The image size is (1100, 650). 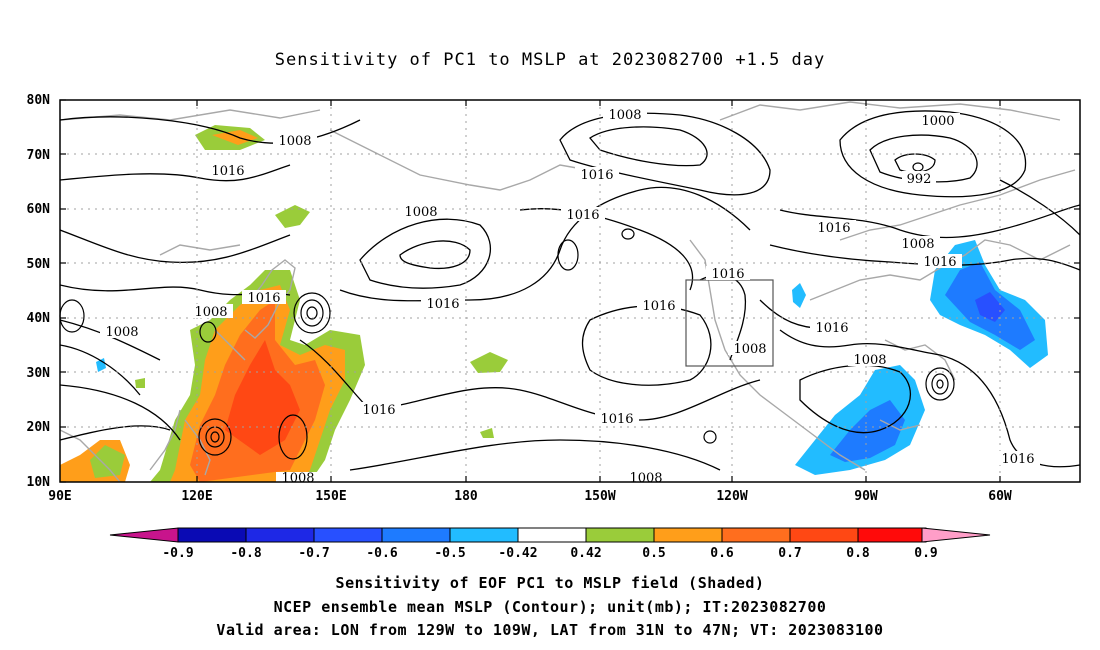 I want to click on low-contour-south-japan, so click(x=293, y=437).